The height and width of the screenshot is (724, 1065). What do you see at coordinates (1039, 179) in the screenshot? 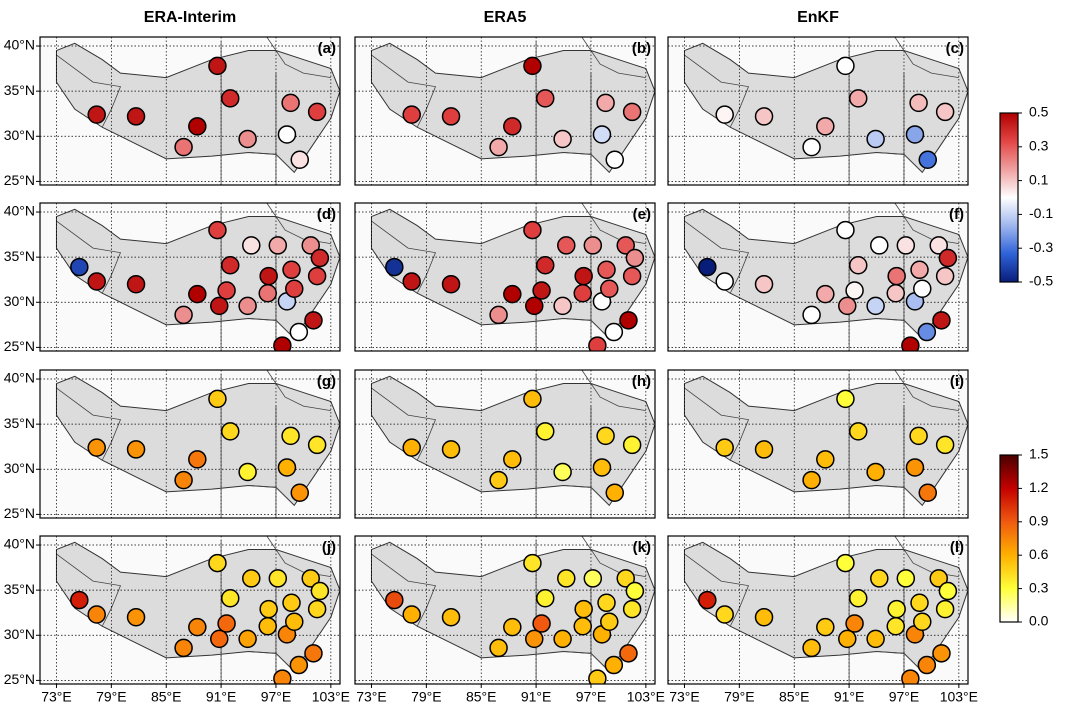
I see `colorbar-tick-label: 0.1` at bounding box center [1039, 179].